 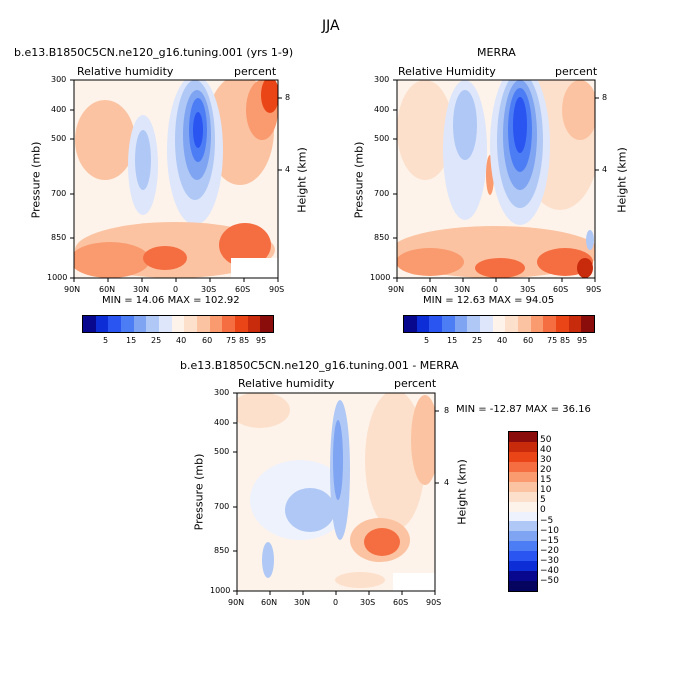 What do you see at coordinates (220, 590) in the screenshot?
I see `y-tick-label: 1000` at bounding box center [220, 590].